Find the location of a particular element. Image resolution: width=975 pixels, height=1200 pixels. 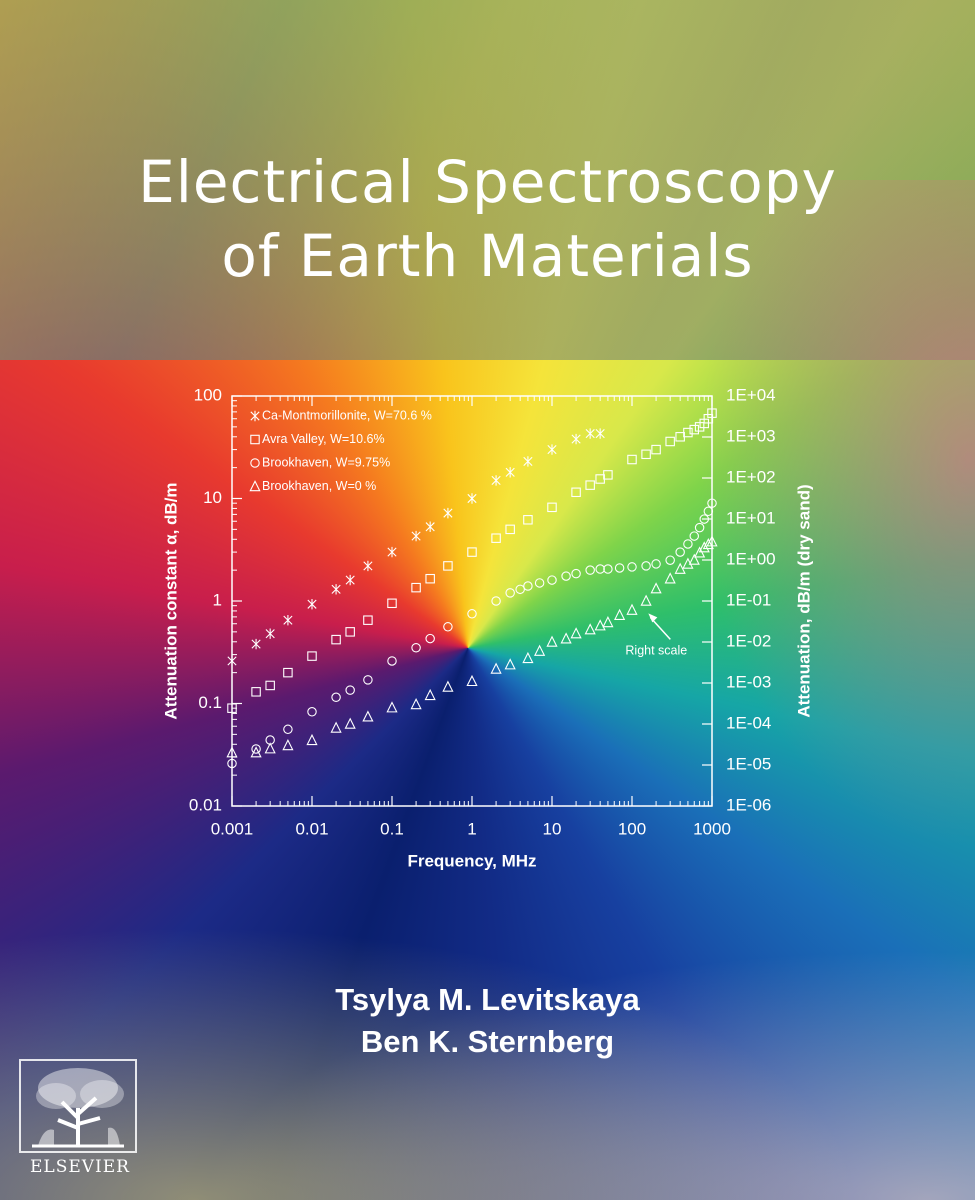

y2-axis-label: Attenuation, dB/m (dry sand) is located at coordinates (803, 600).